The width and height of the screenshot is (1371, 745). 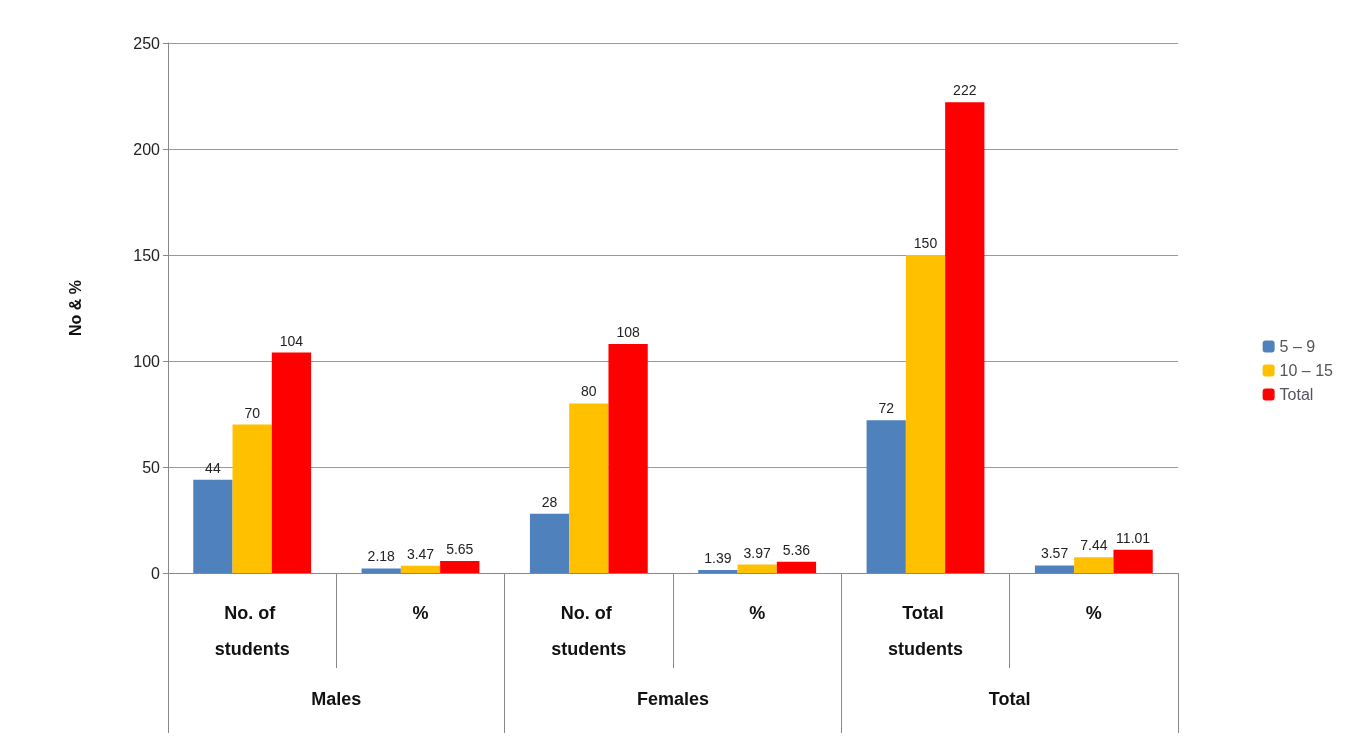 What do you see at coordinates (886, 408) in the screenshot?
I see `data-label: 72` at bounding box center [886, 408].